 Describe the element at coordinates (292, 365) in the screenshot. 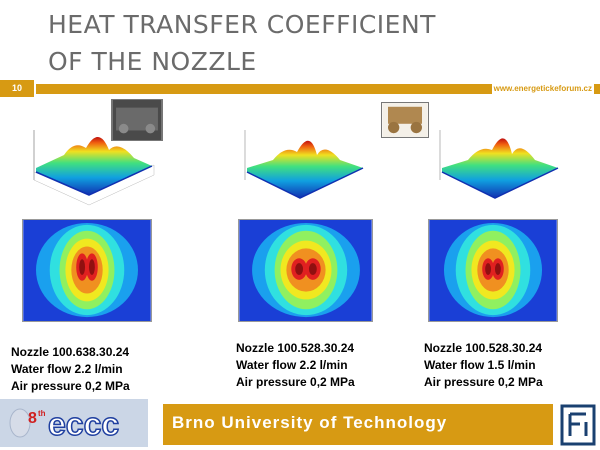

I see `caption-2-line-2: Water flow 2.2 l/min` at that location.